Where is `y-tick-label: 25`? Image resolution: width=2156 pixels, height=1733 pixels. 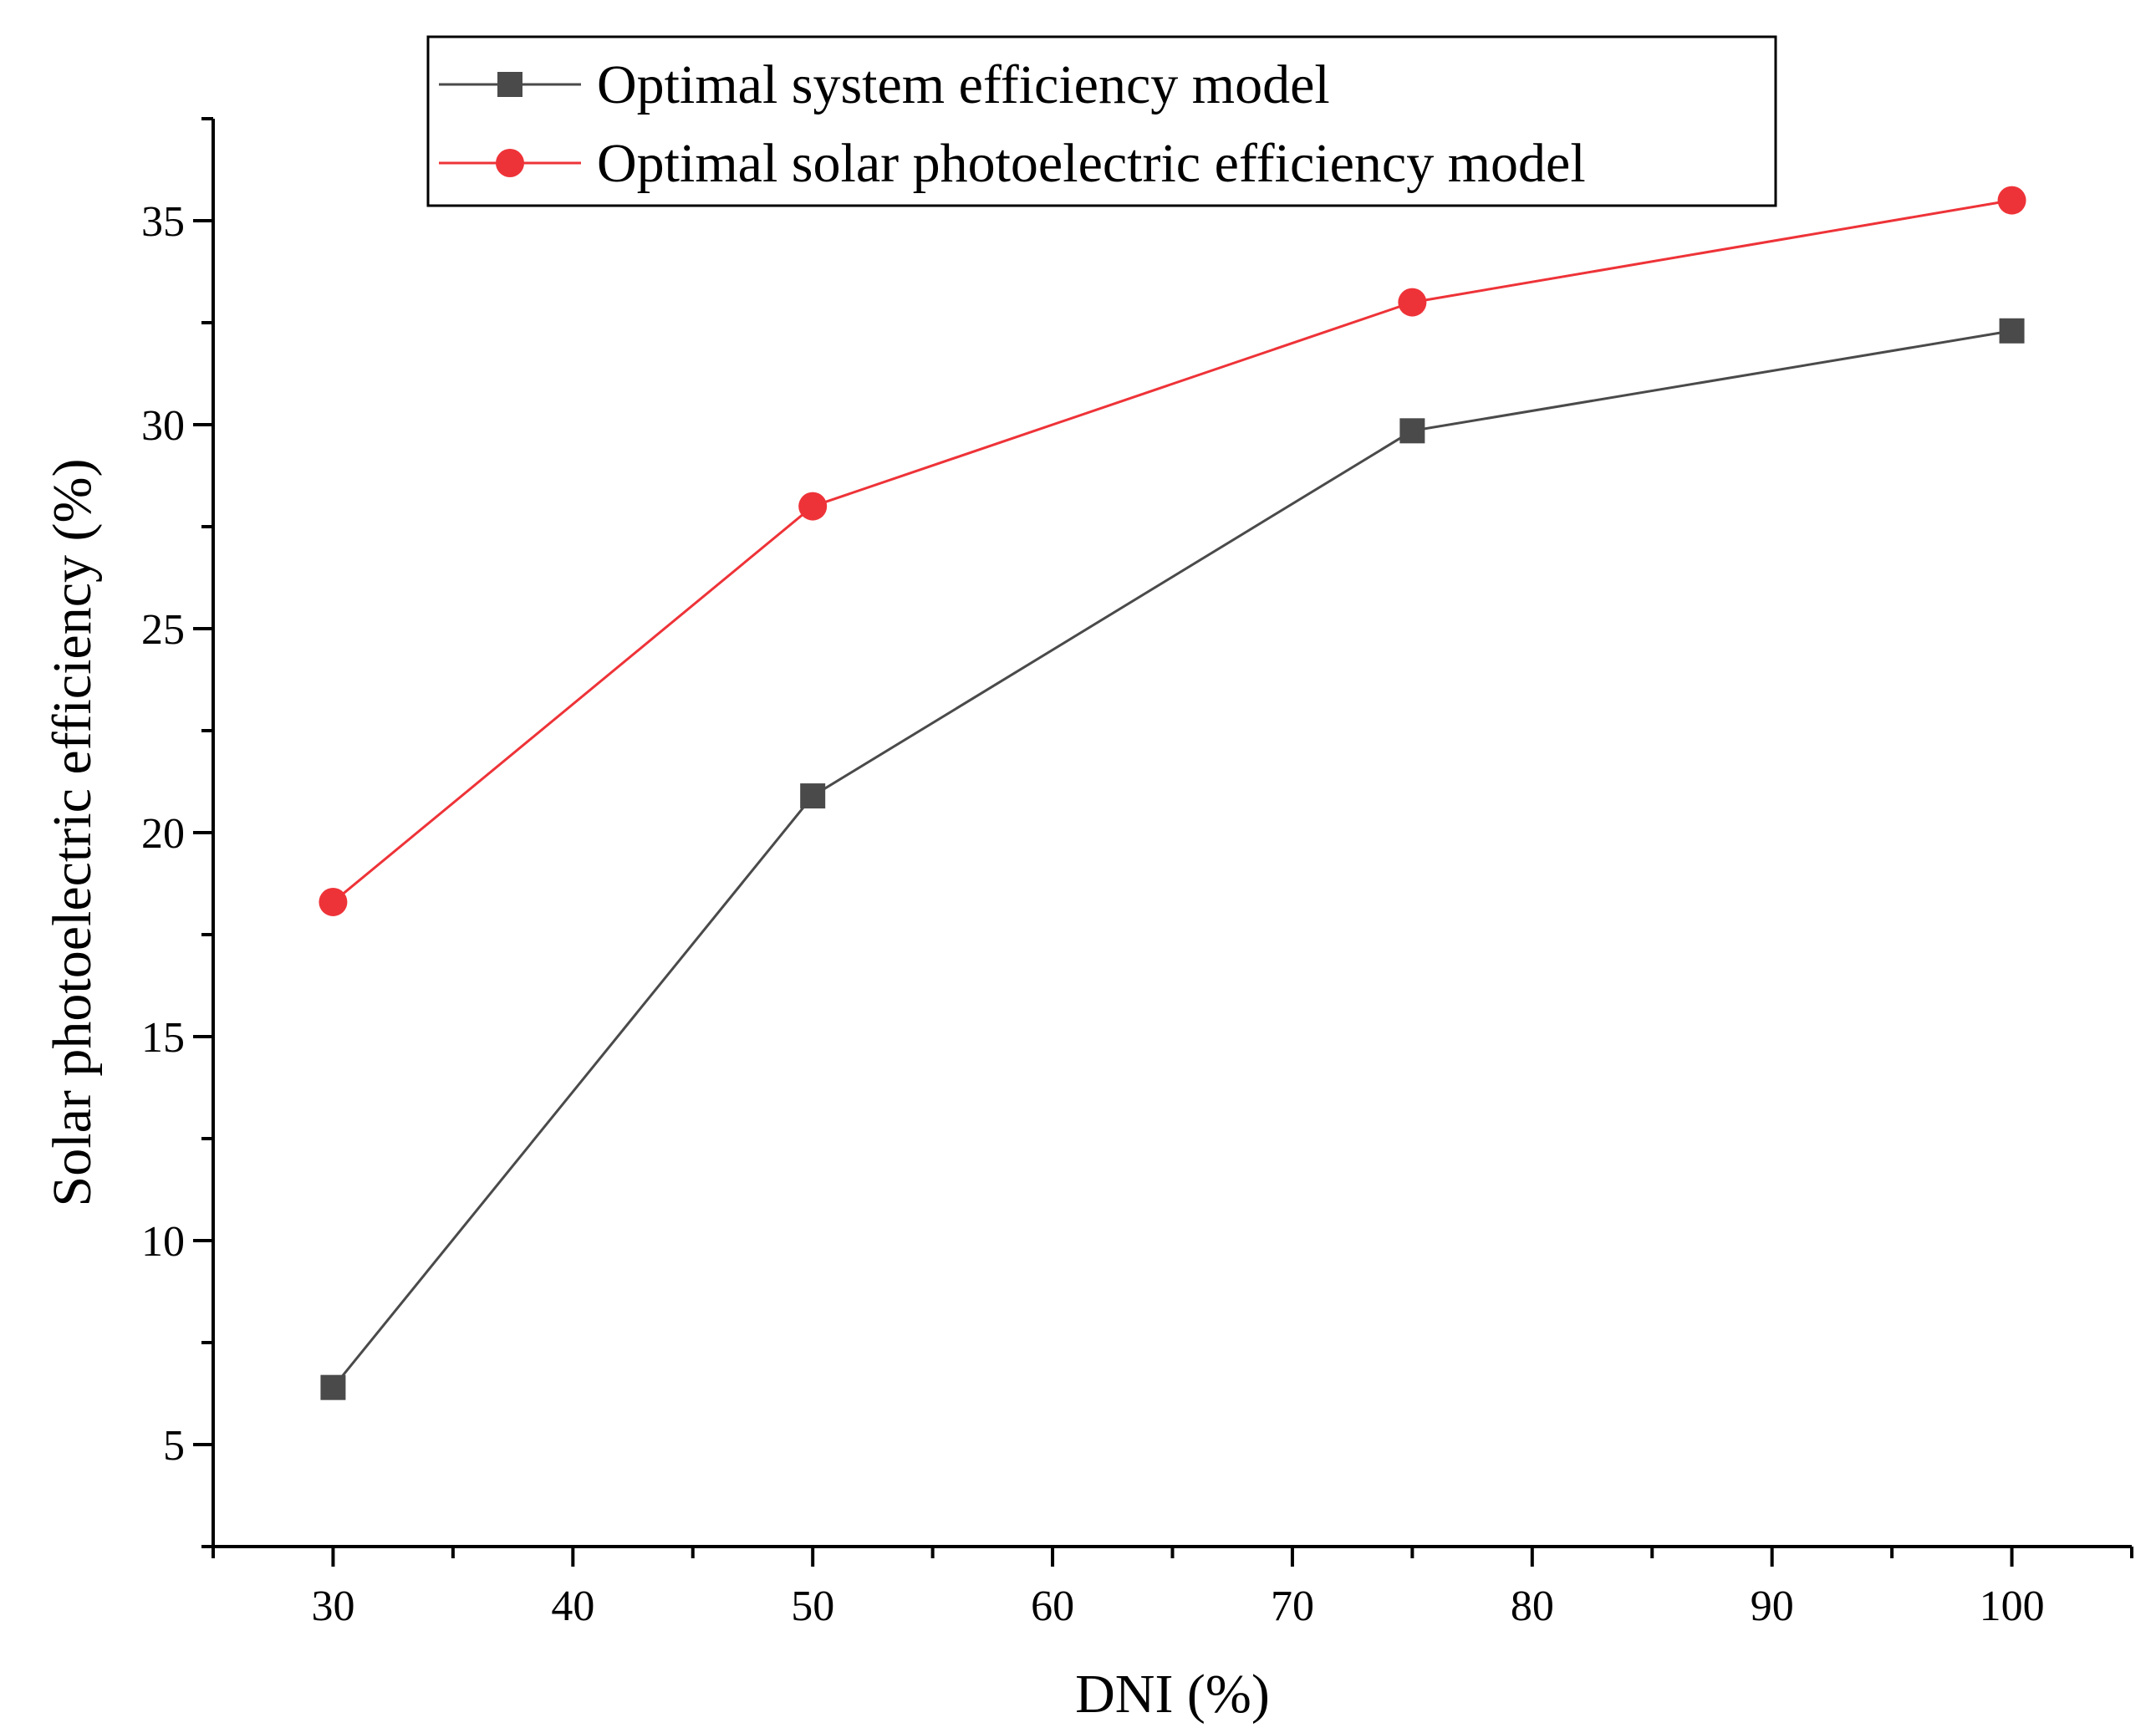
y-tick-label: 25 is located at coordinates (163, 630).